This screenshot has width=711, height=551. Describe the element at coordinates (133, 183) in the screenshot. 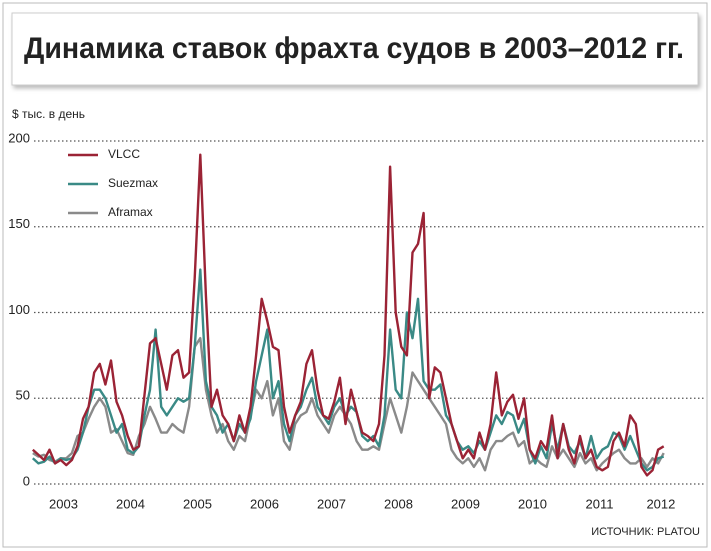

I see `legend-label: Suezmax` at that location.